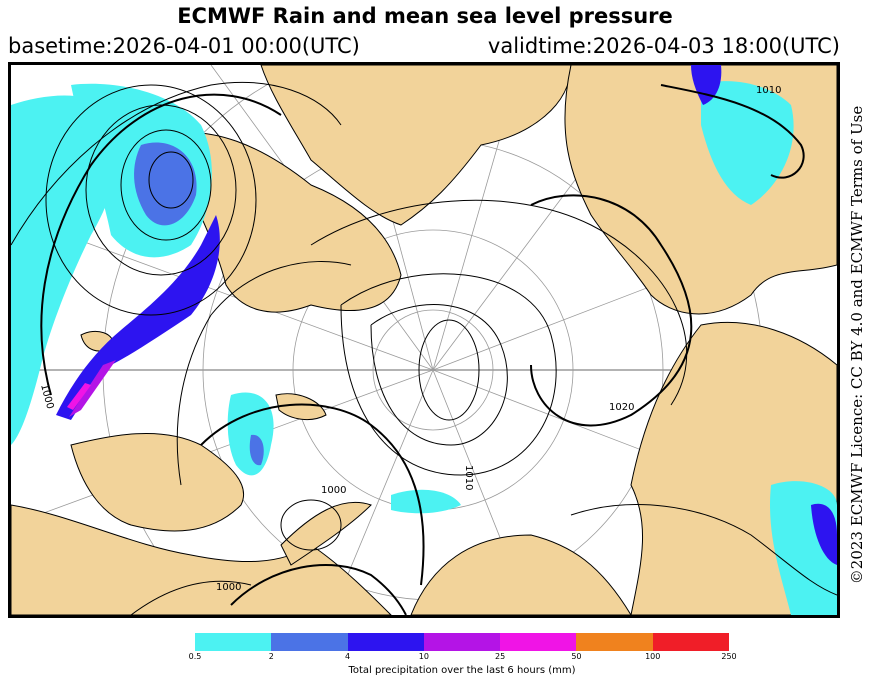  What do you see at coordinates (463, 658) in the screenshot?
I see `colorbar-ticks: 0.5 2 4 10 25 50 100 250` at bounding box center [463, 658].